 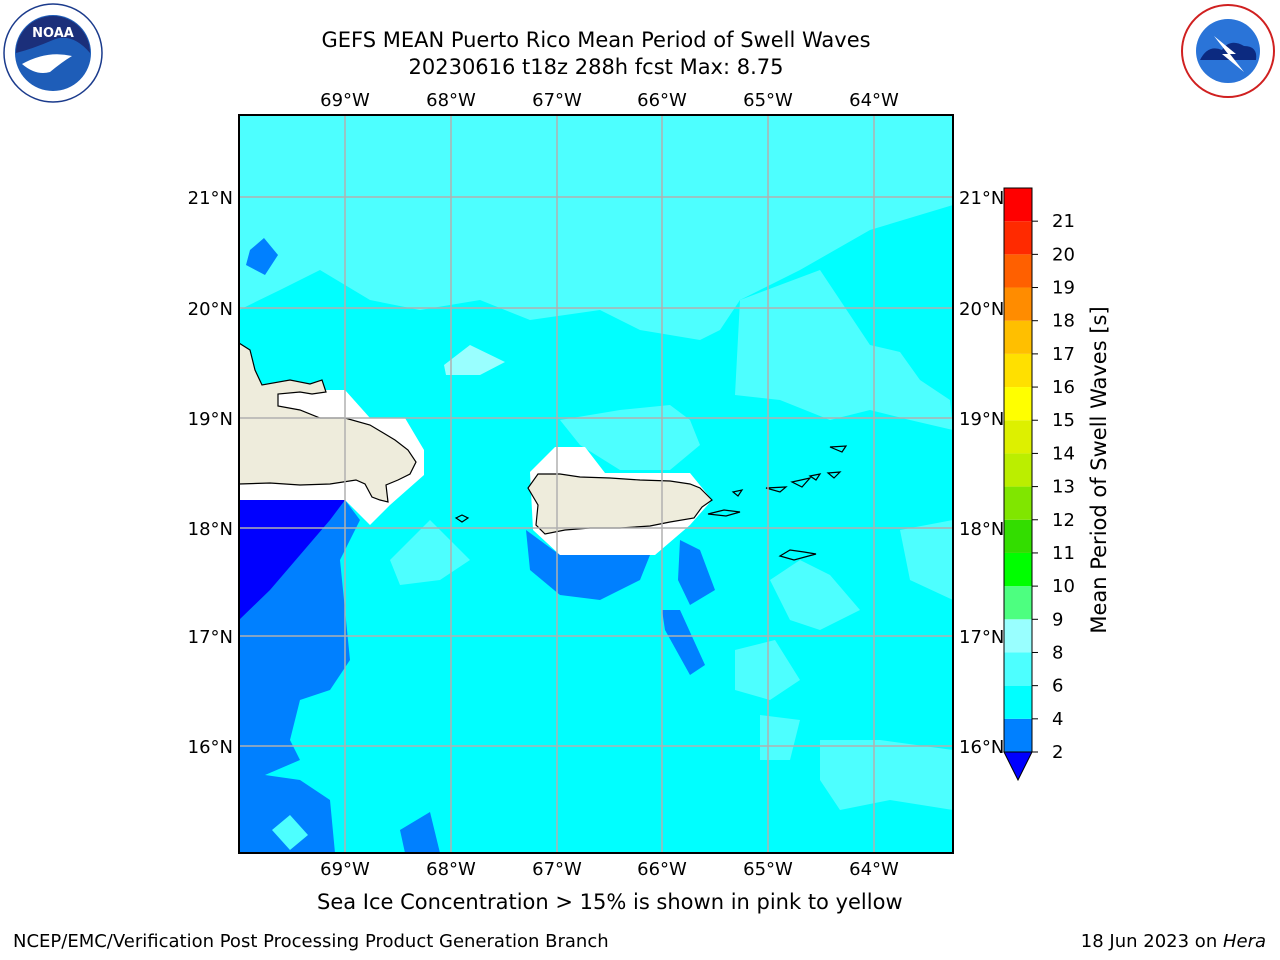 I want to click on lat-labels-right: 21°N 20°N 19°N 18°N 17°N 16°N, so click(x=981, y=473).